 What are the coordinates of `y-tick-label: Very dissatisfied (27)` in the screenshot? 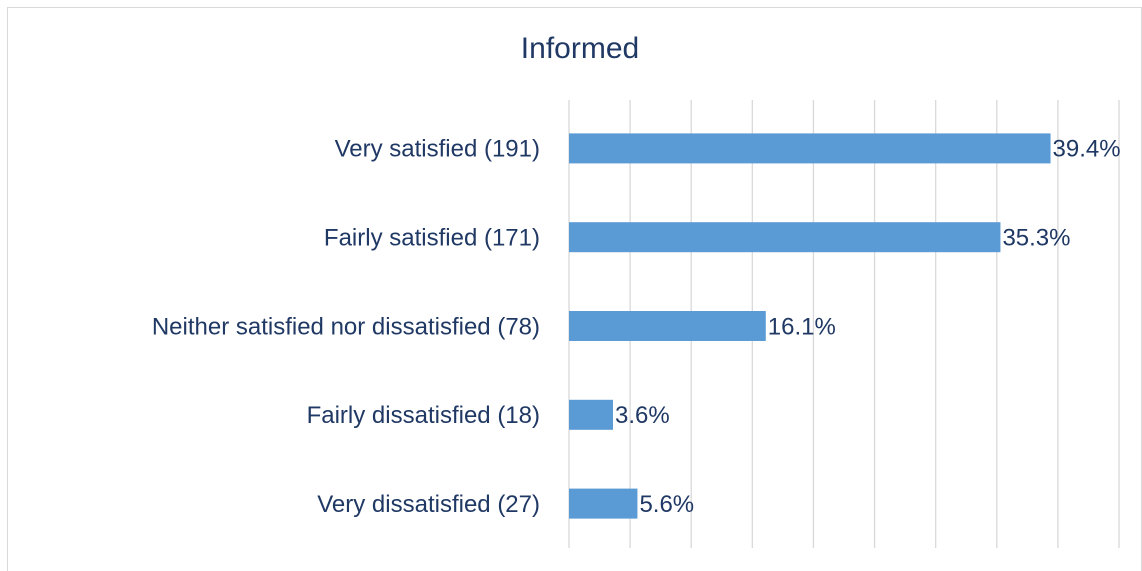 It's located at (428, 504).